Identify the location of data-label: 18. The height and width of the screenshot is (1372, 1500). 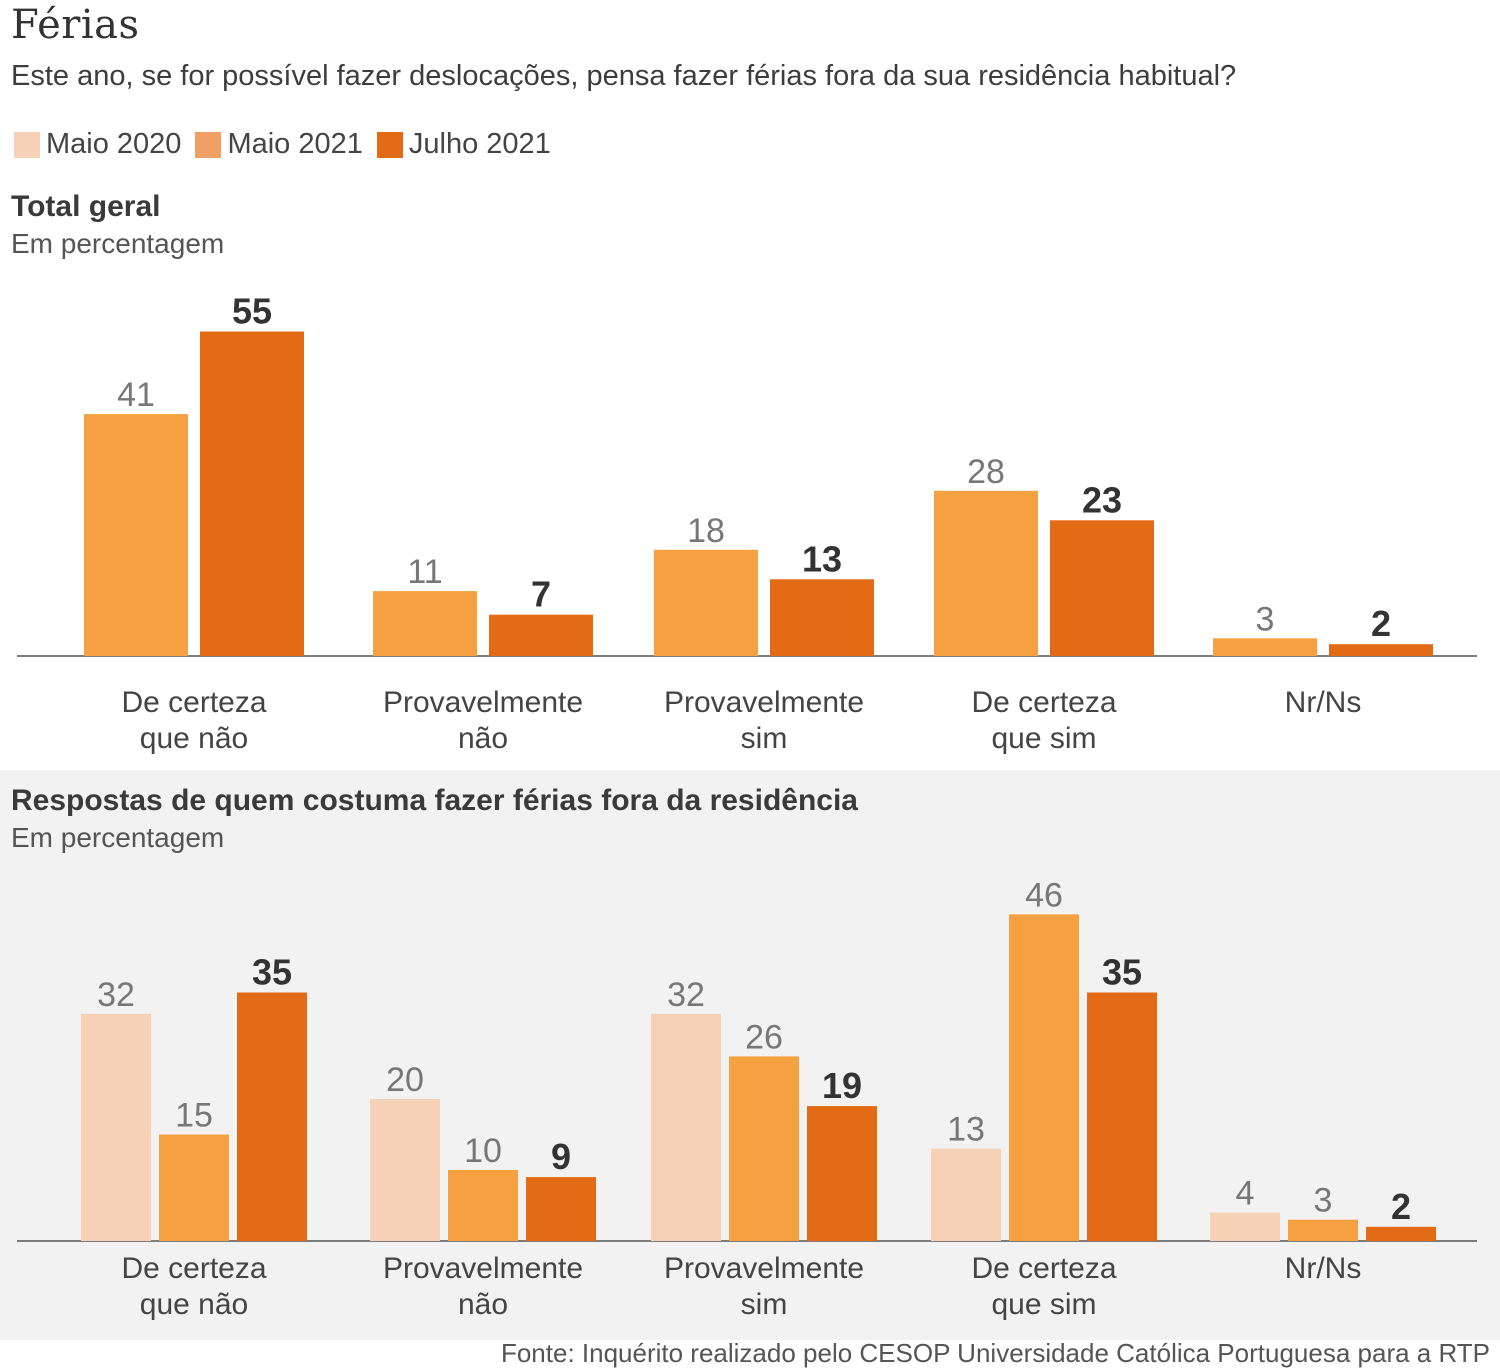
(706, 531).